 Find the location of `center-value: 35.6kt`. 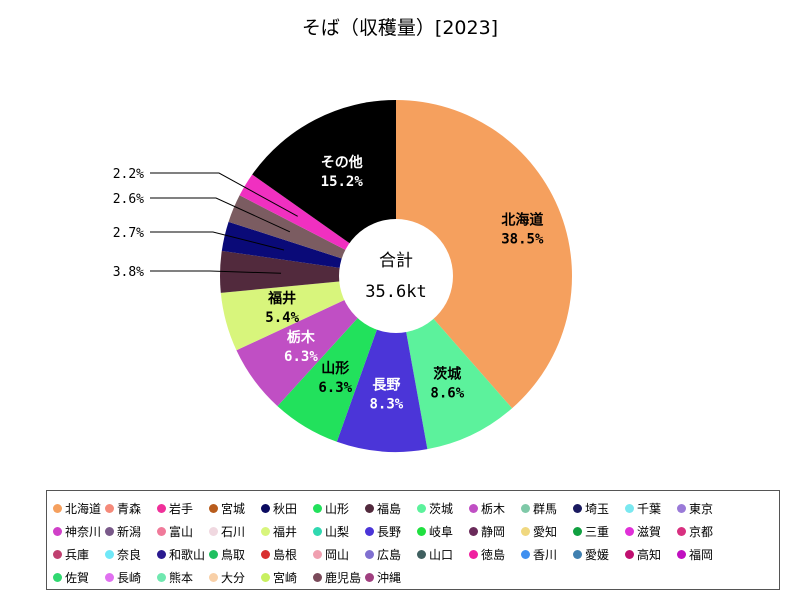

center-value: 35.6kt is located at coordinates (395, 292).